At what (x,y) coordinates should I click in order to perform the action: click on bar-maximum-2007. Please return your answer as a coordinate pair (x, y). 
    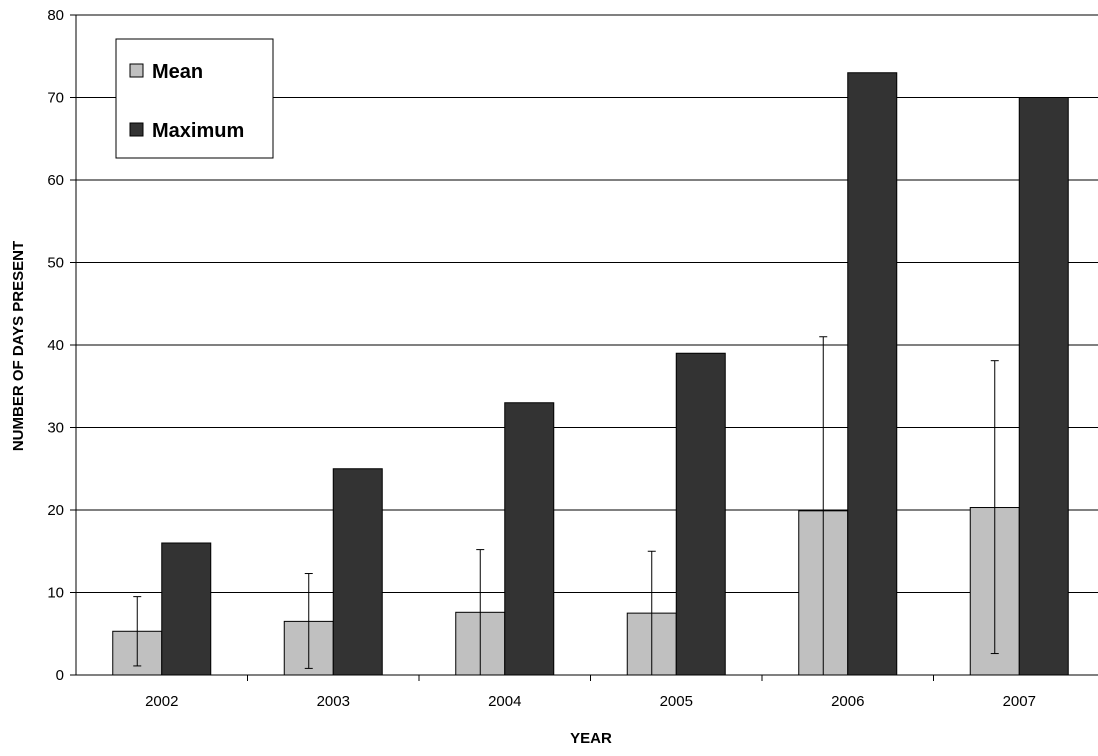
    Looking at the image, I should click on (1043, 386).